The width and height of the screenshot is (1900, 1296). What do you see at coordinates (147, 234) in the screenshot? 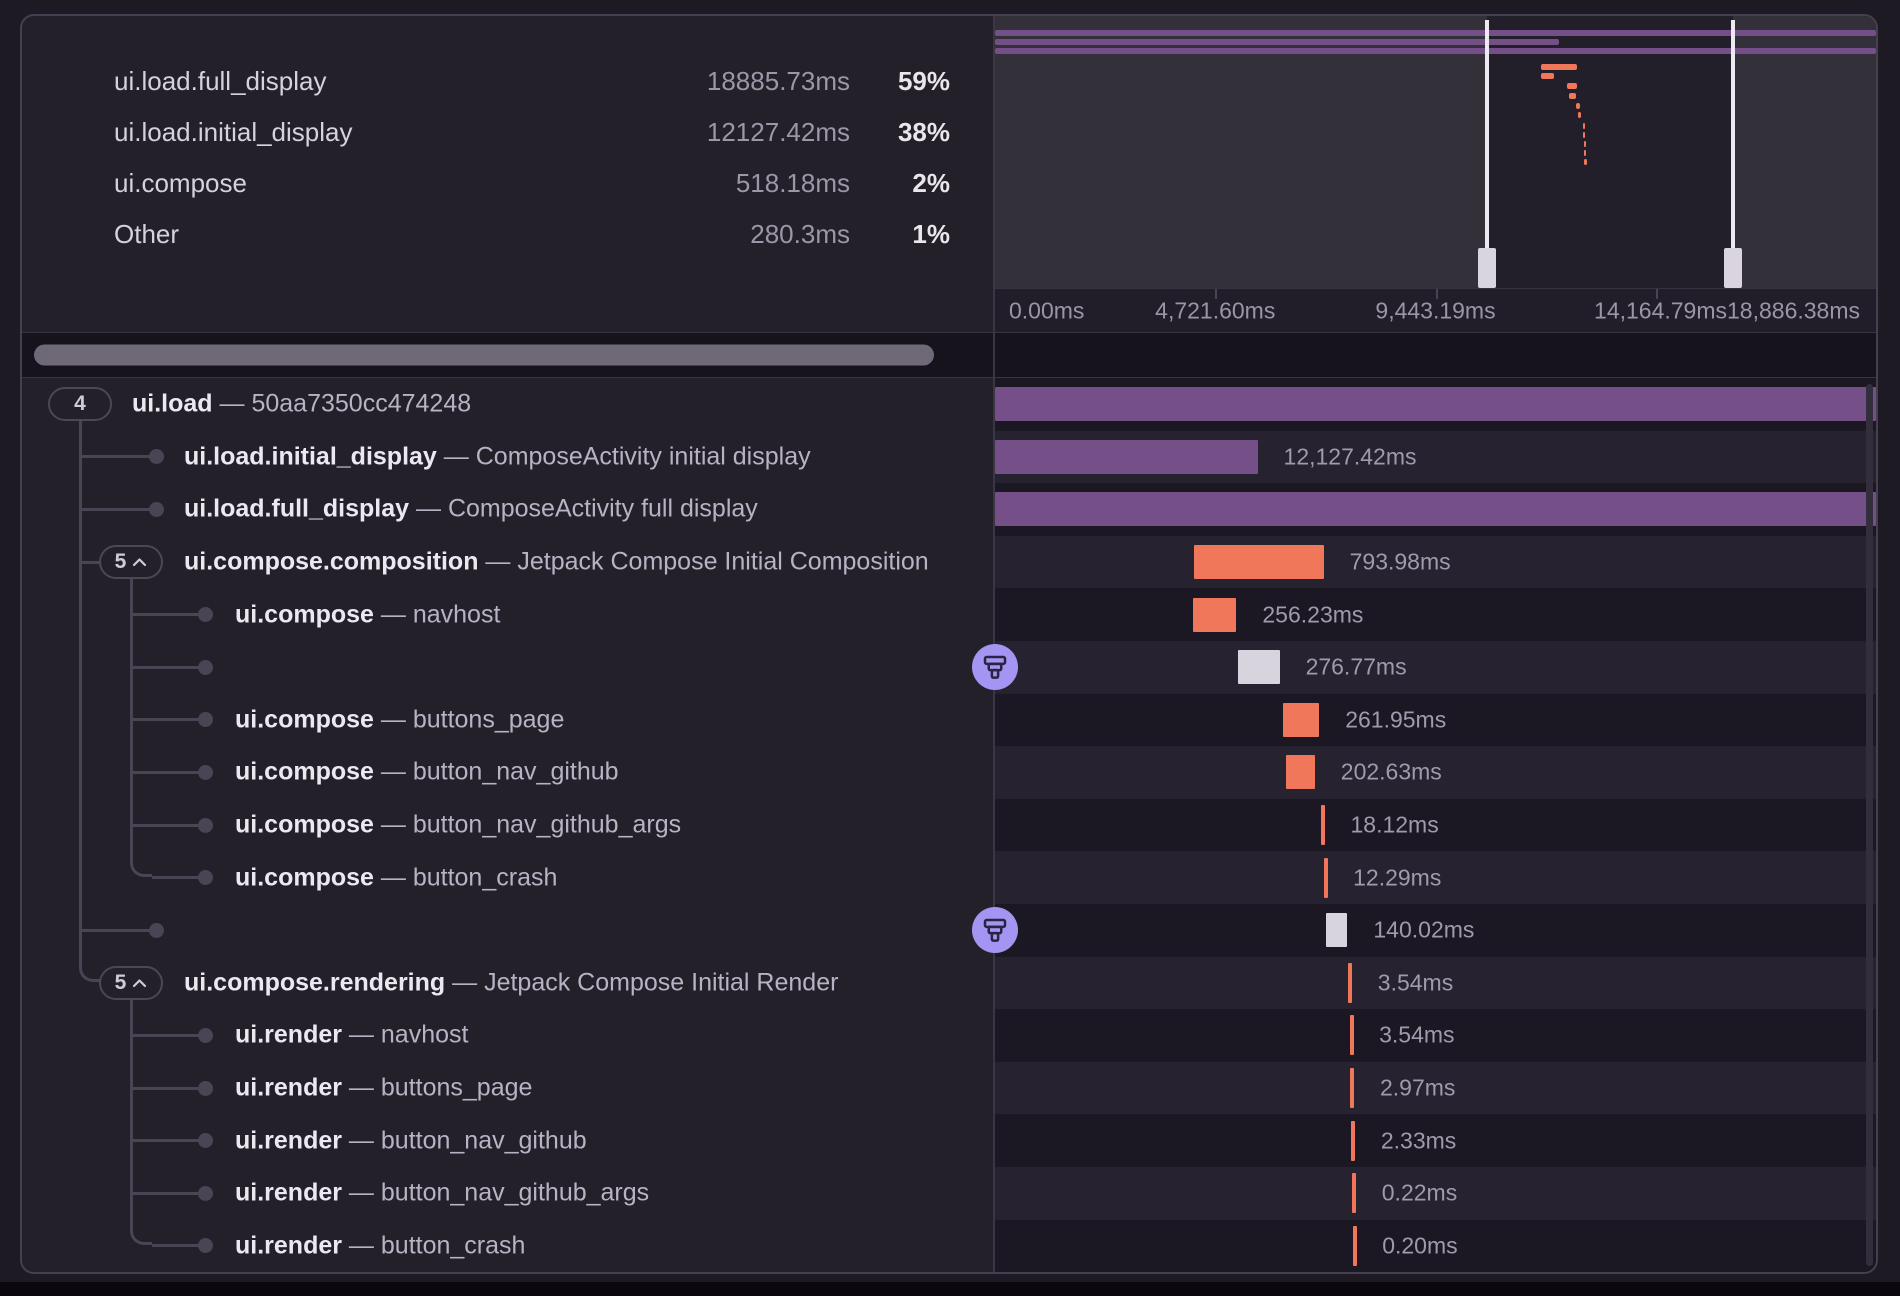
I see `legend-span-name: Other` at bounding box center [147, 234].